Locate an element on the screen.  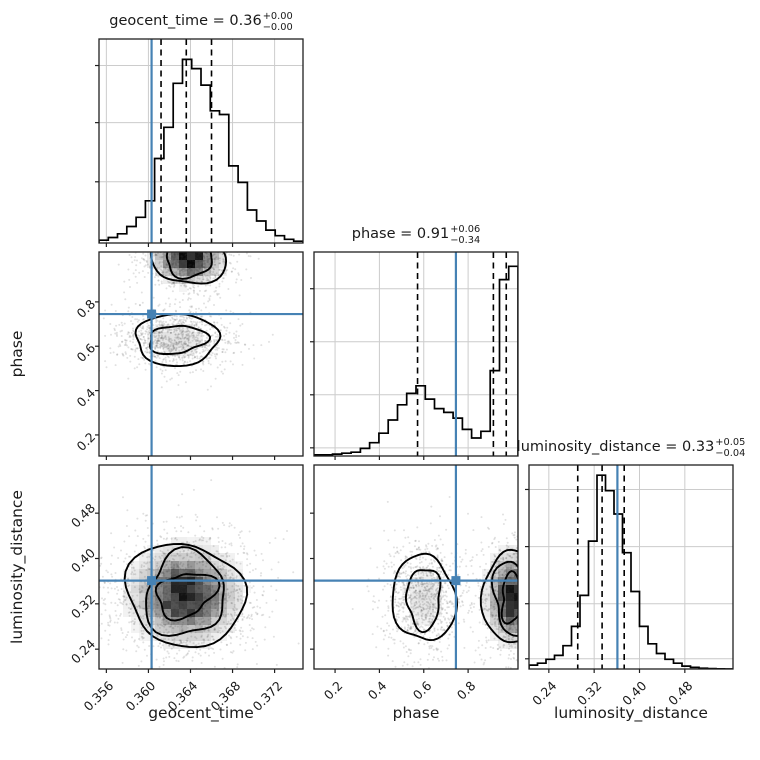
panel-geocent_time-luminosity_distance is located at coordinates (201, 567).